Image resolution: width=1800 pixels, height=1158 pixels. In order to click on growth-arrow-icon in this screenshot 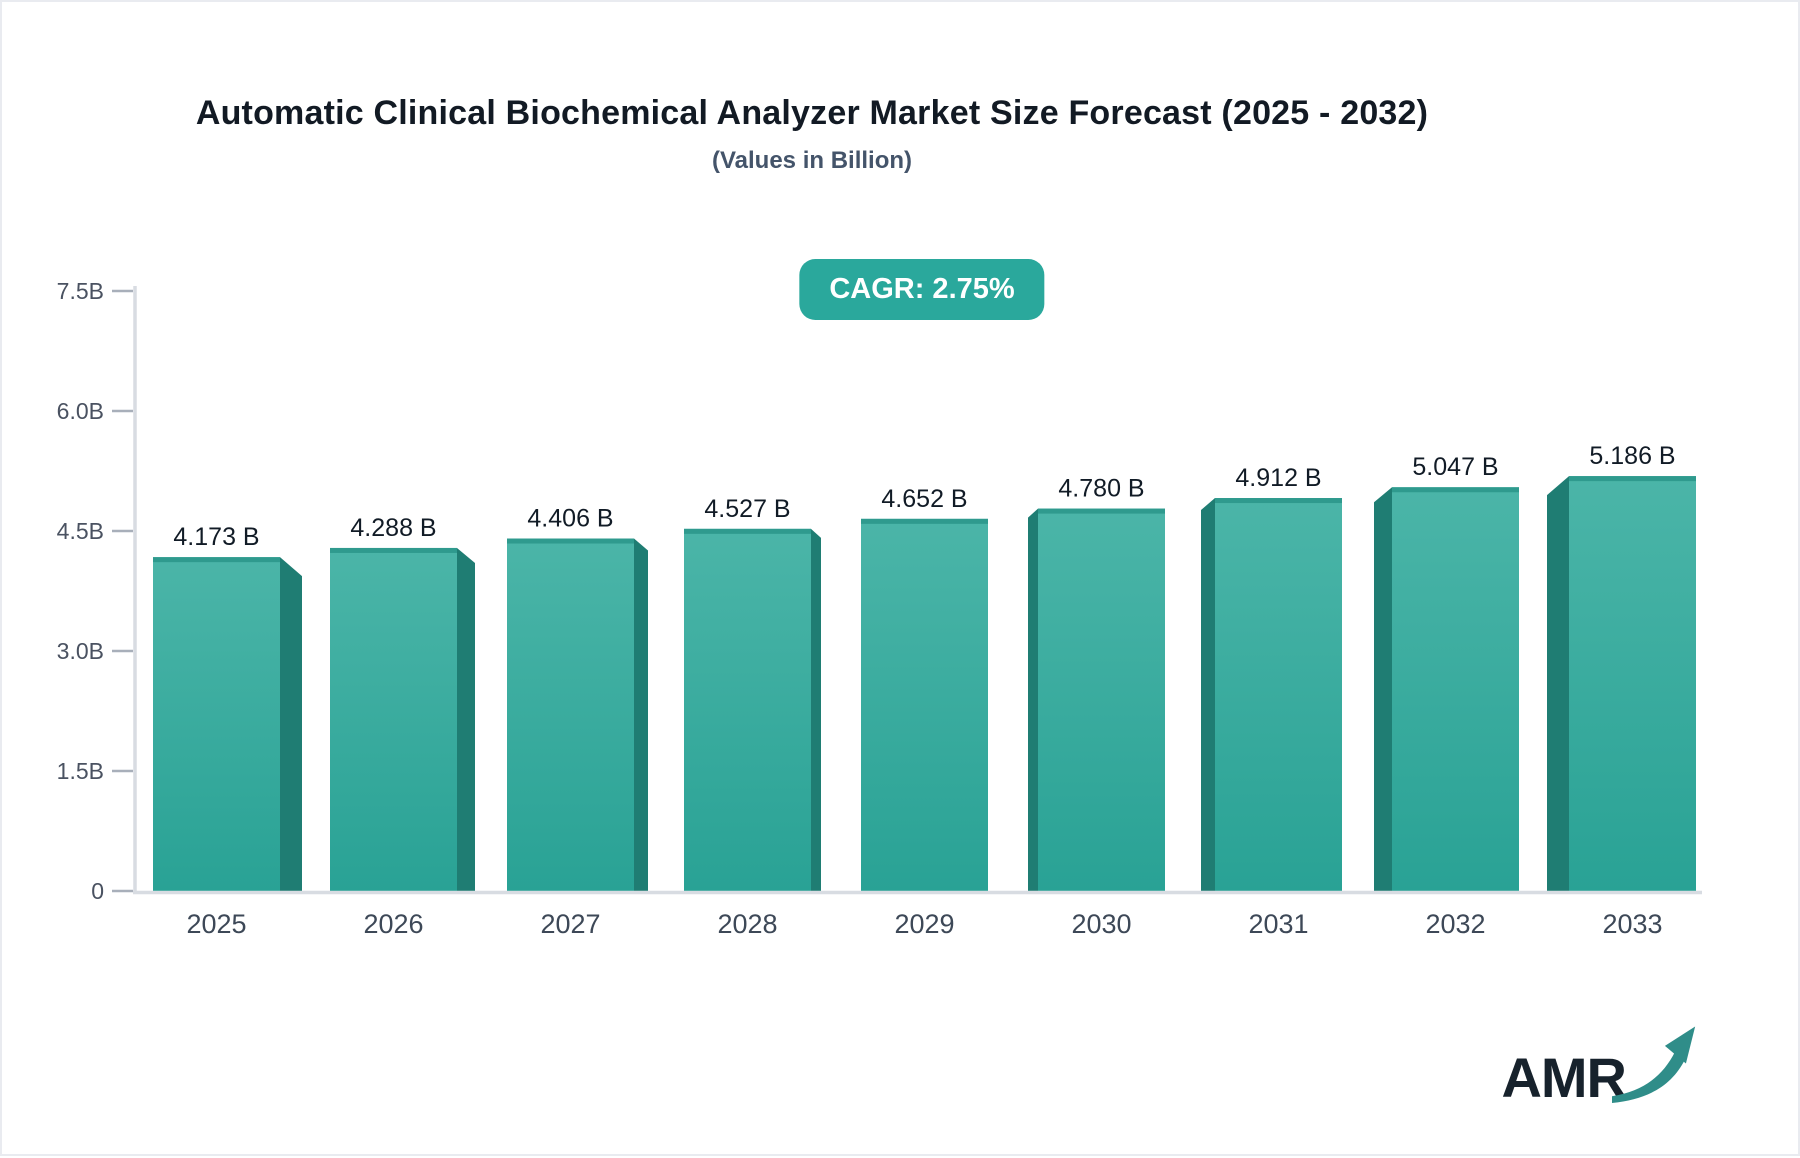, I will do `click(1654, 1064)`.